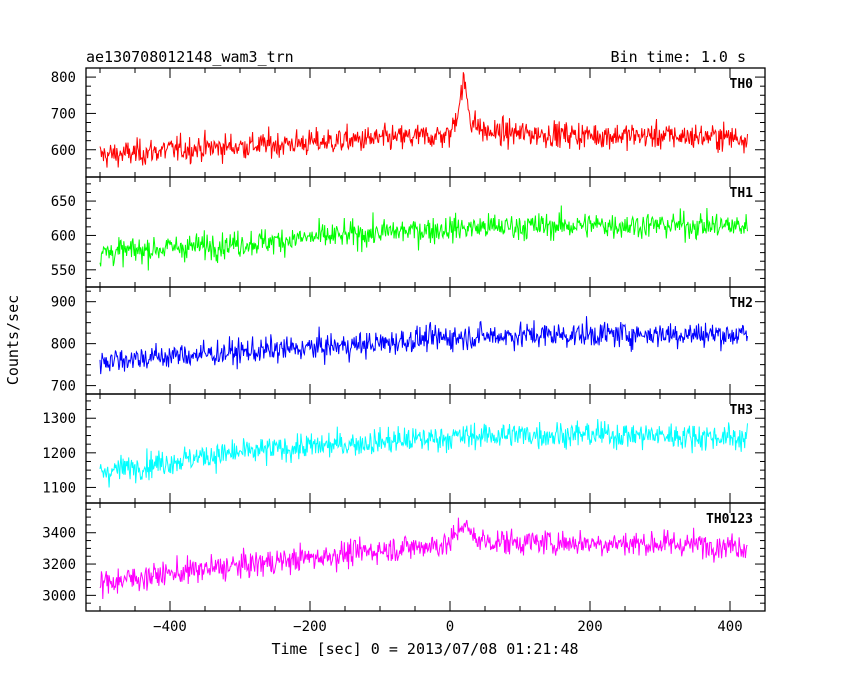 This screenshot has width=850, height=680. Describe the element at coordinates (59, 419) in the screenshot. I see `y-tick-label: 1300` at that location.